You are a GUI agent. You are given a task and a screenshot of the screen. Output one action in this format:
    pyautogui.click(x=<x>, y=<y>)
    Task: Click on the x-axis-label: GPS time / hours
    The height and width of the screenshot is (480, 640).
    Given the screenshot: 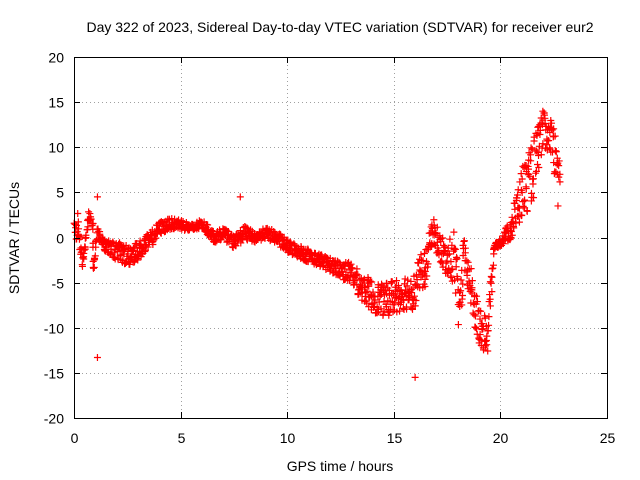 What is the action you would take?
    pyautogui.click(x=340, y=466)
    